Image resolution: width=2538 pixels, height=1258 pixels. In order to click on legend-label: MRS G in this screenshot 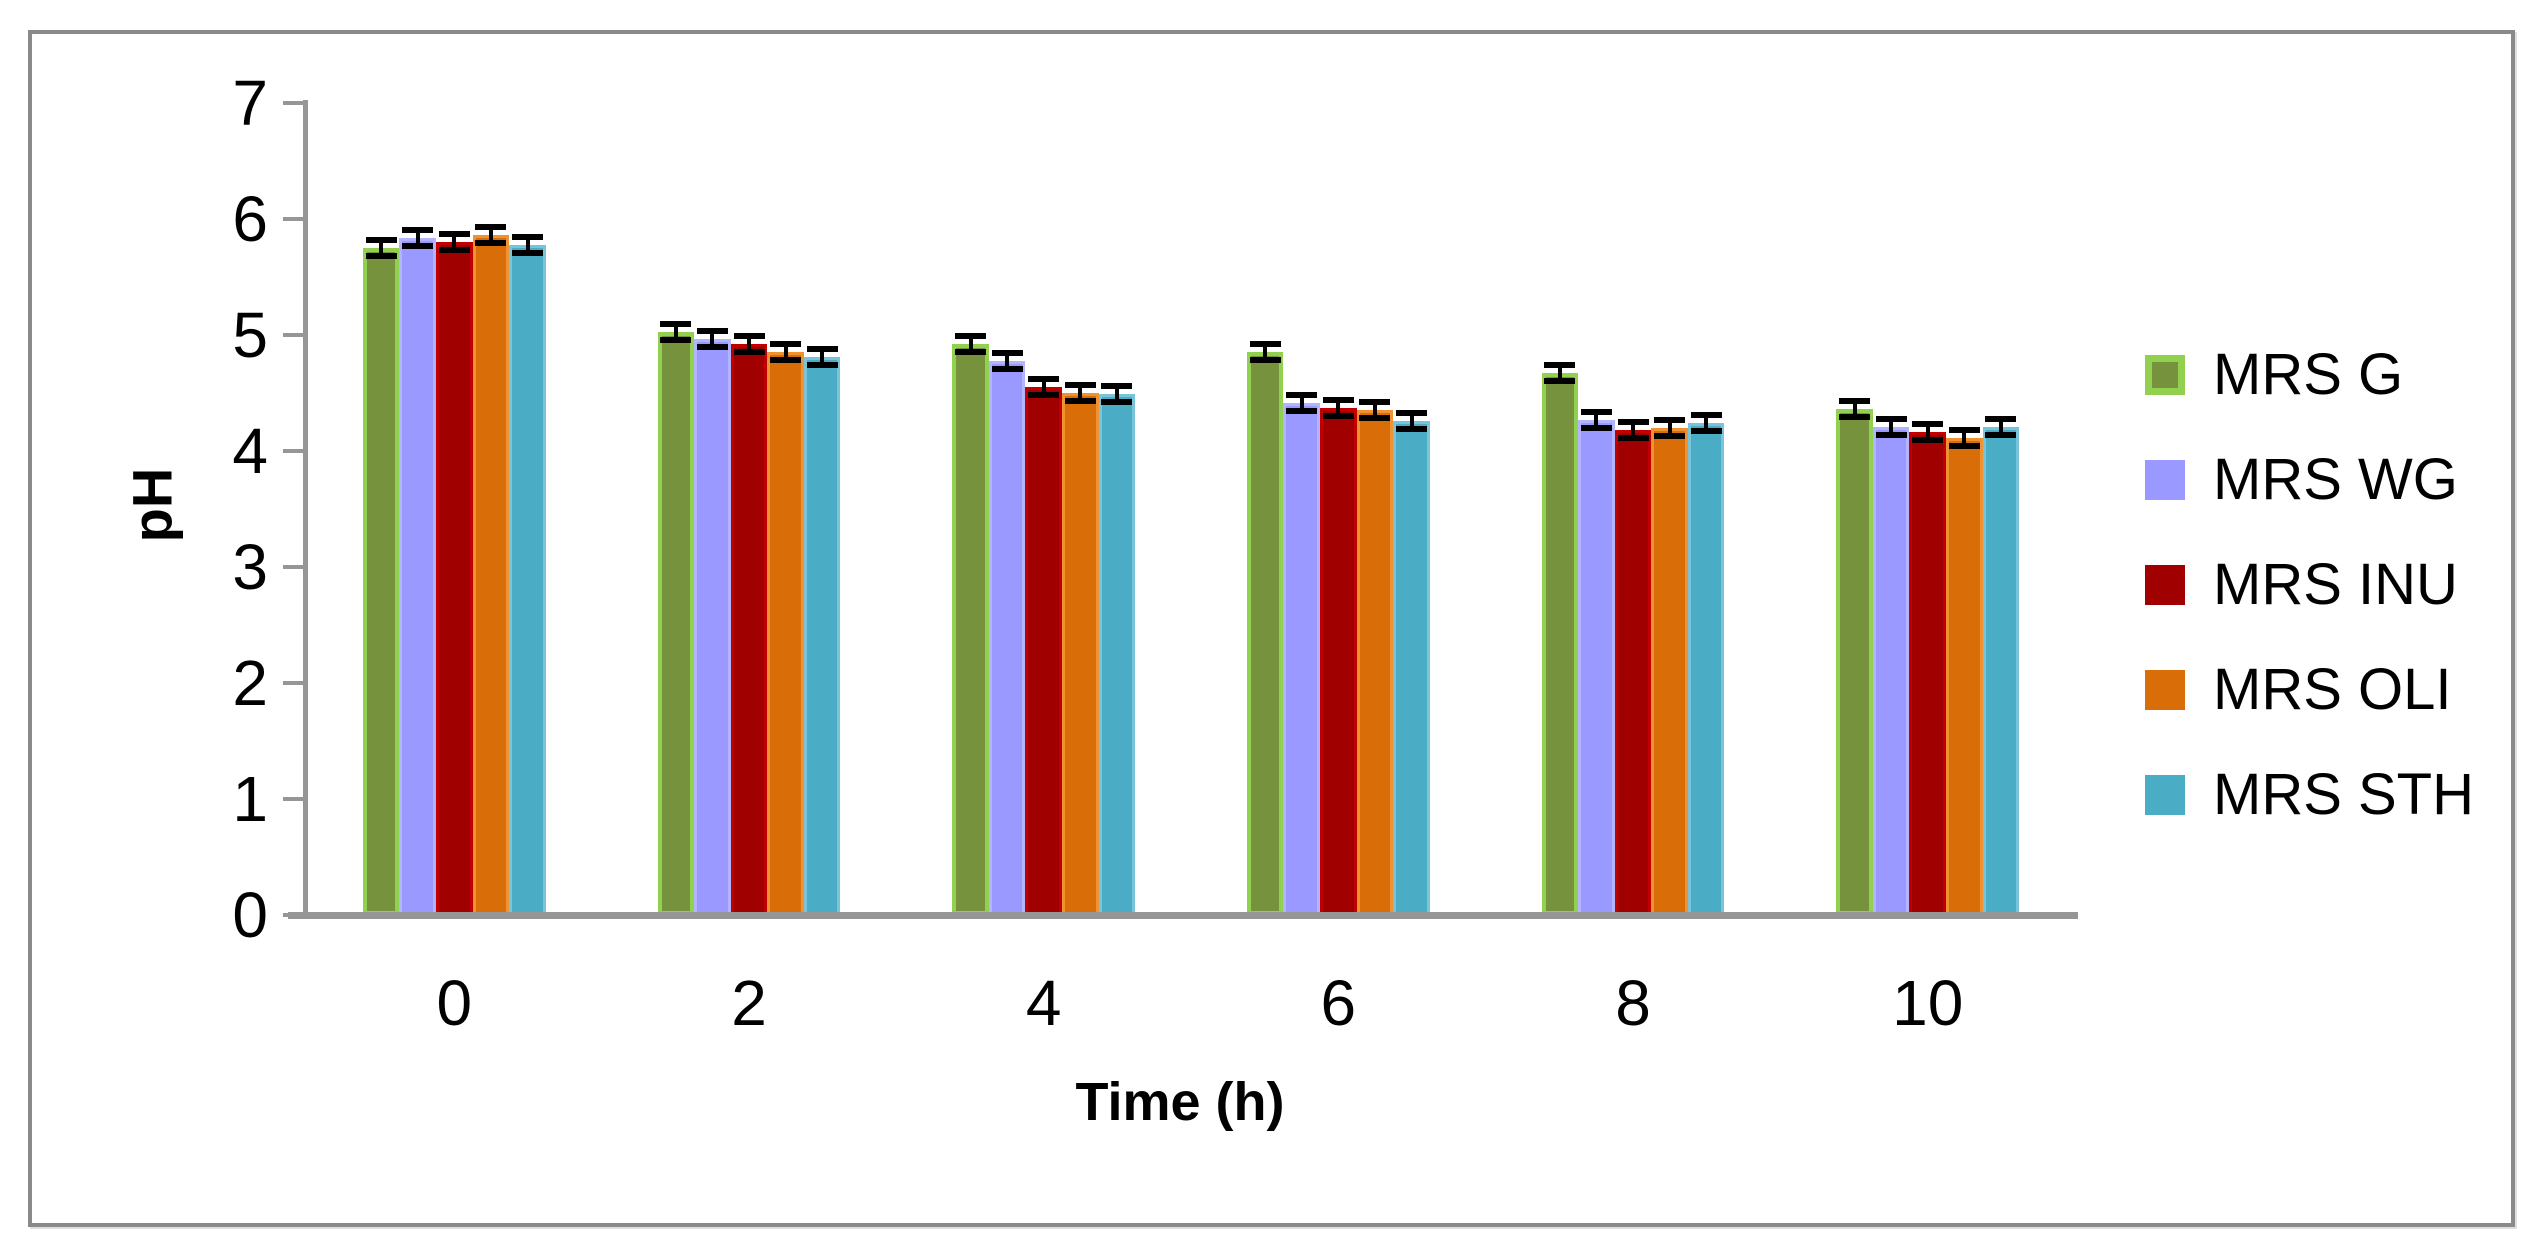, I will do `click(2308, 374)`.